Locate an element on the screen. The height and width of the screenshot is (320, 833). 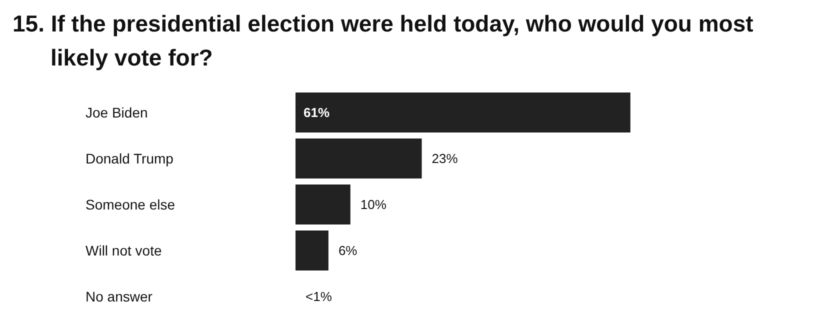
data-label: 23% is located at coordinates (445, 158).